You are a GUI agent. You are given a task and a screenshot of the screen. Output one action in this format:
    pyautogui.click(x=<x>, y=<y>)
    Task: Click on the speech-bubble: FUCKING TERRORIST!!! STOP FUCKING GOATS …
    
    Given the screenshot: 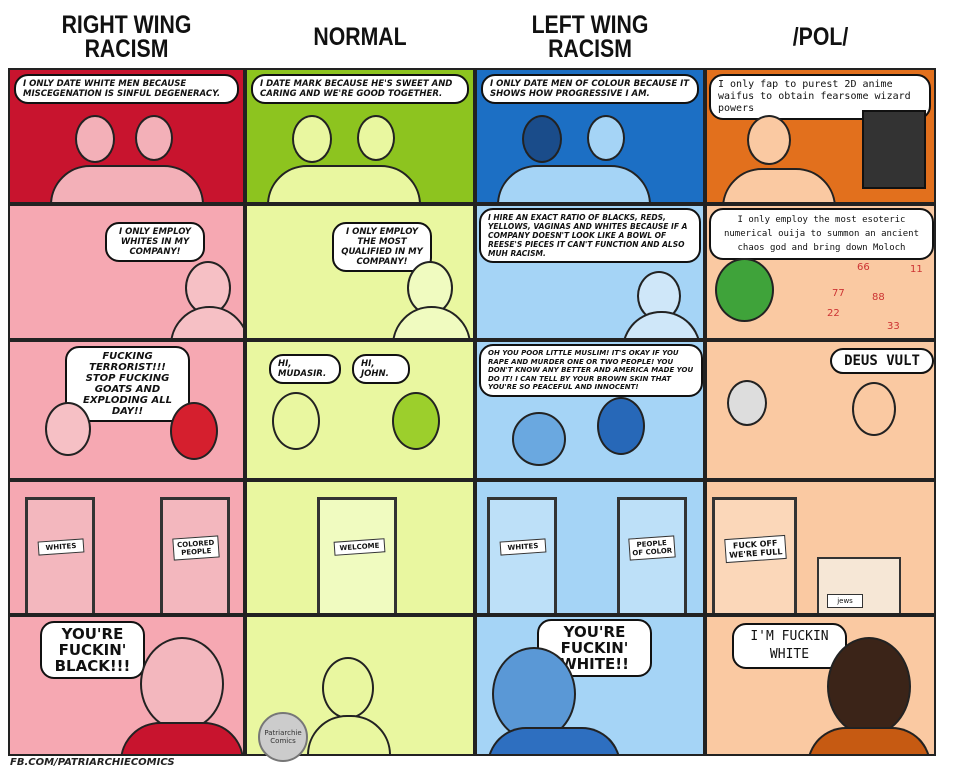 What is the action you would take?
    pyautogui.click(x=127, y=384)
    